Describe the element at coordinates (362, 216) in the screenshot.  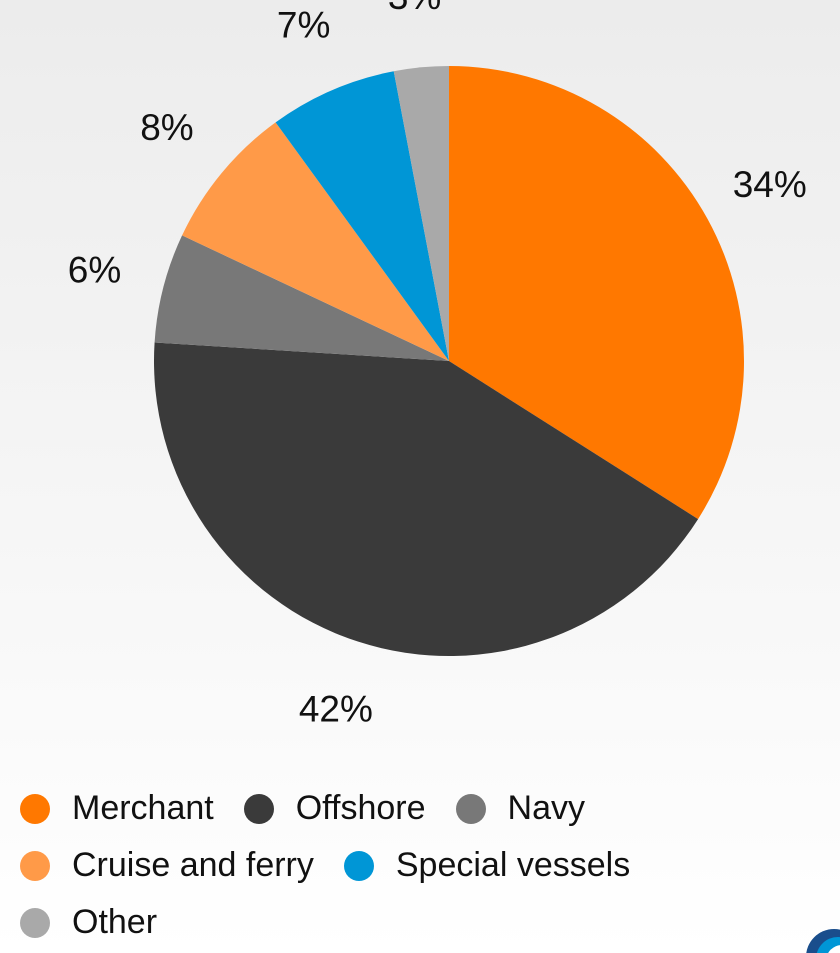
I see `pie-slice-special-vessels` at that location.